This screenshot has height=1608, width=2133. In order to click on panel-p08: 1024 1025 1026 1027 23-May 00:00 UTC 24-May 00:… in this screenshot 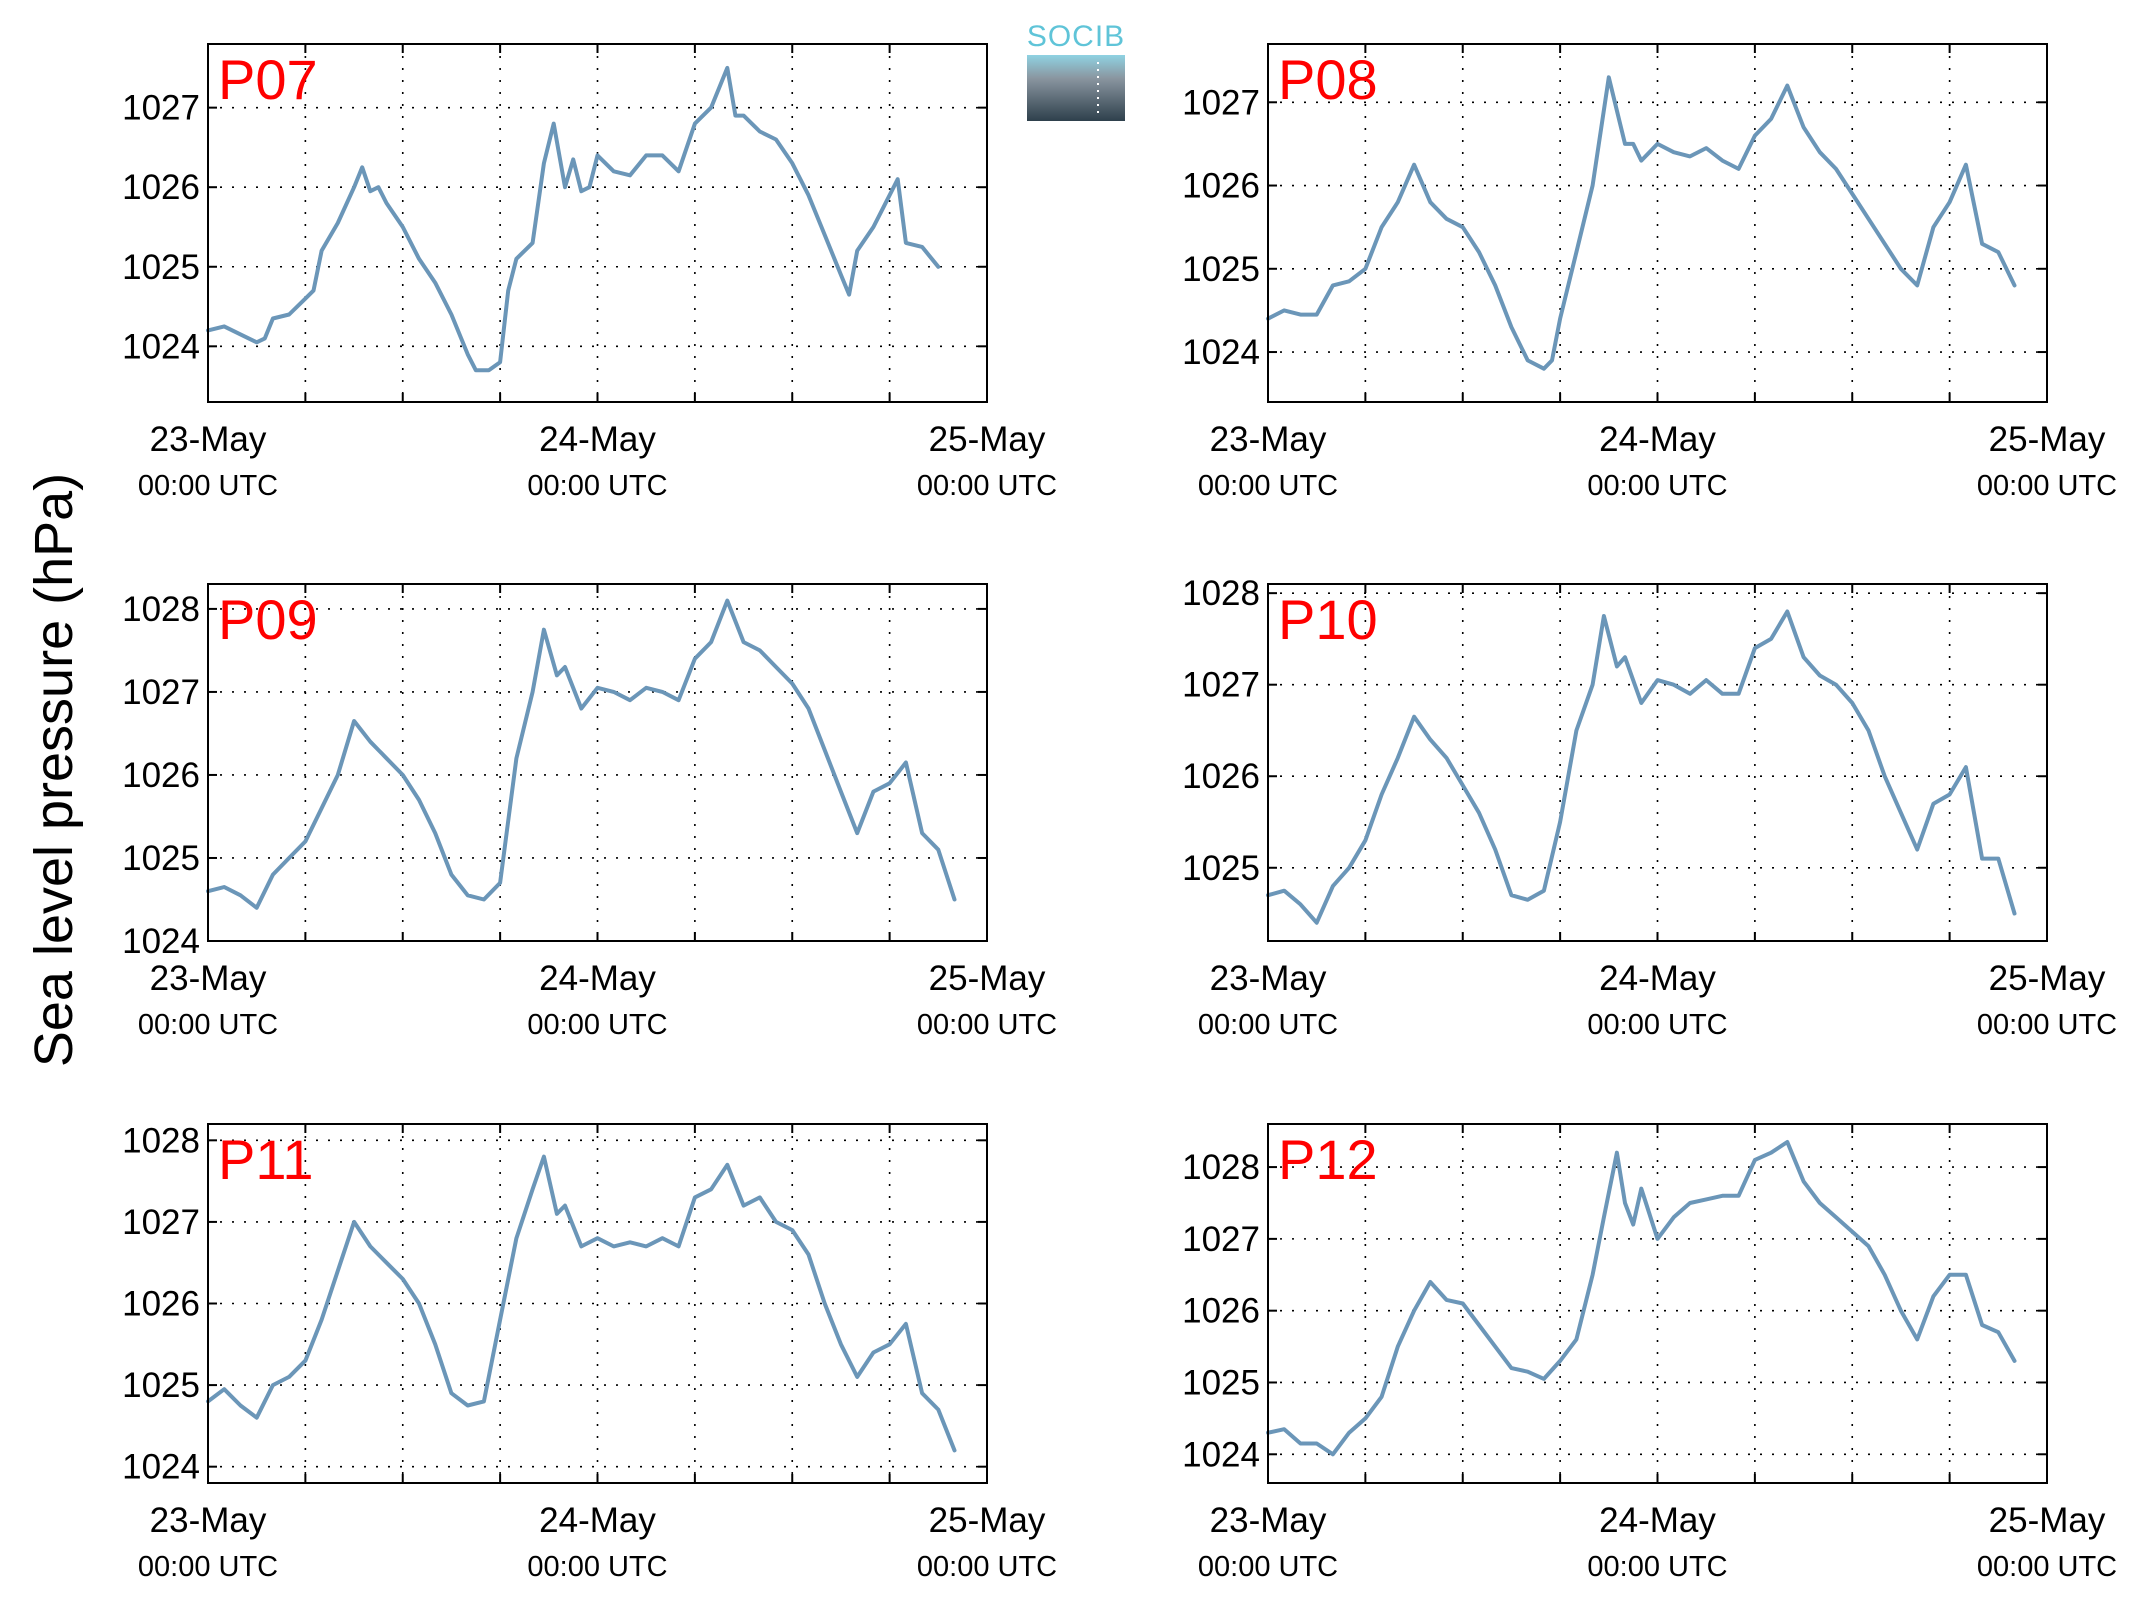, I will do `click(1649, 272)`.